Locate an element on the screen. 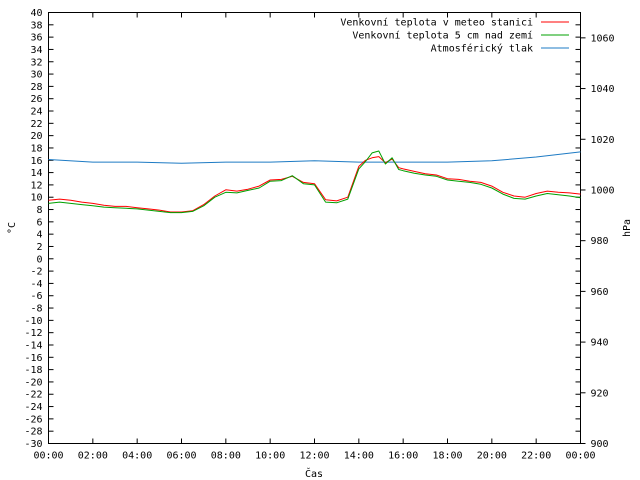 Image resolution: width=640 pixels, height=480 pixels. x-axis-label: Čas is located at coordinates (314, 473).